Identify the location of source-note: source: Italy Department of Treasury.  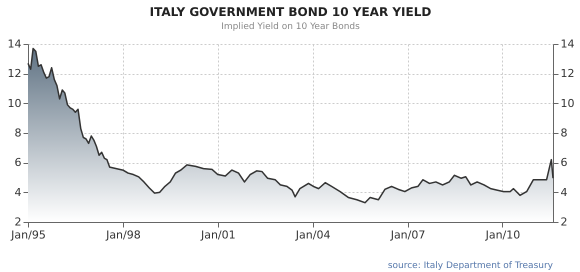
(471, 266).